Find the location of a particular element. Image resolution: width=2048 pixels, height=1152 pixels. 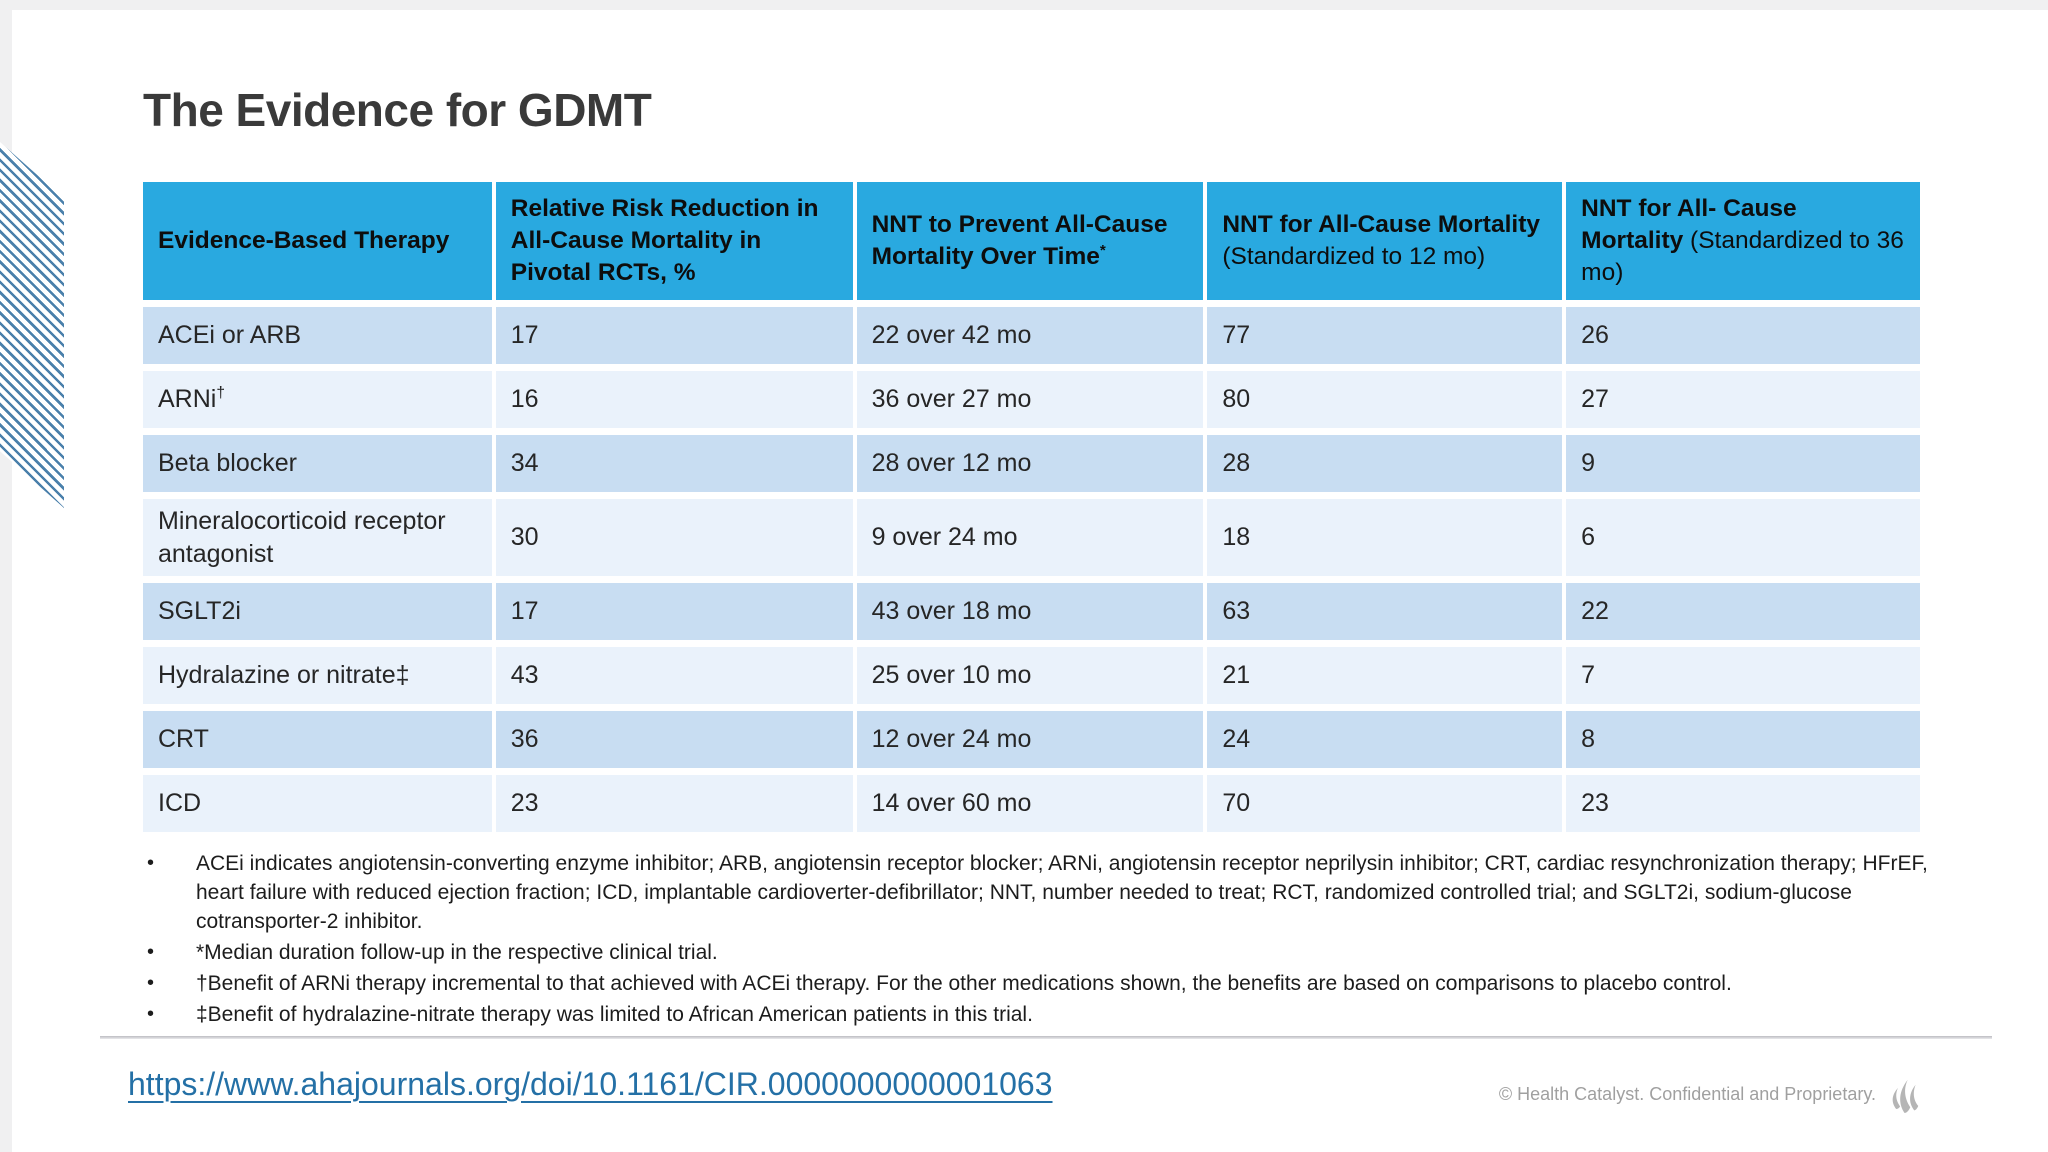

nnt-36mo-cell: 6 is located at coordinates (1743, 537).